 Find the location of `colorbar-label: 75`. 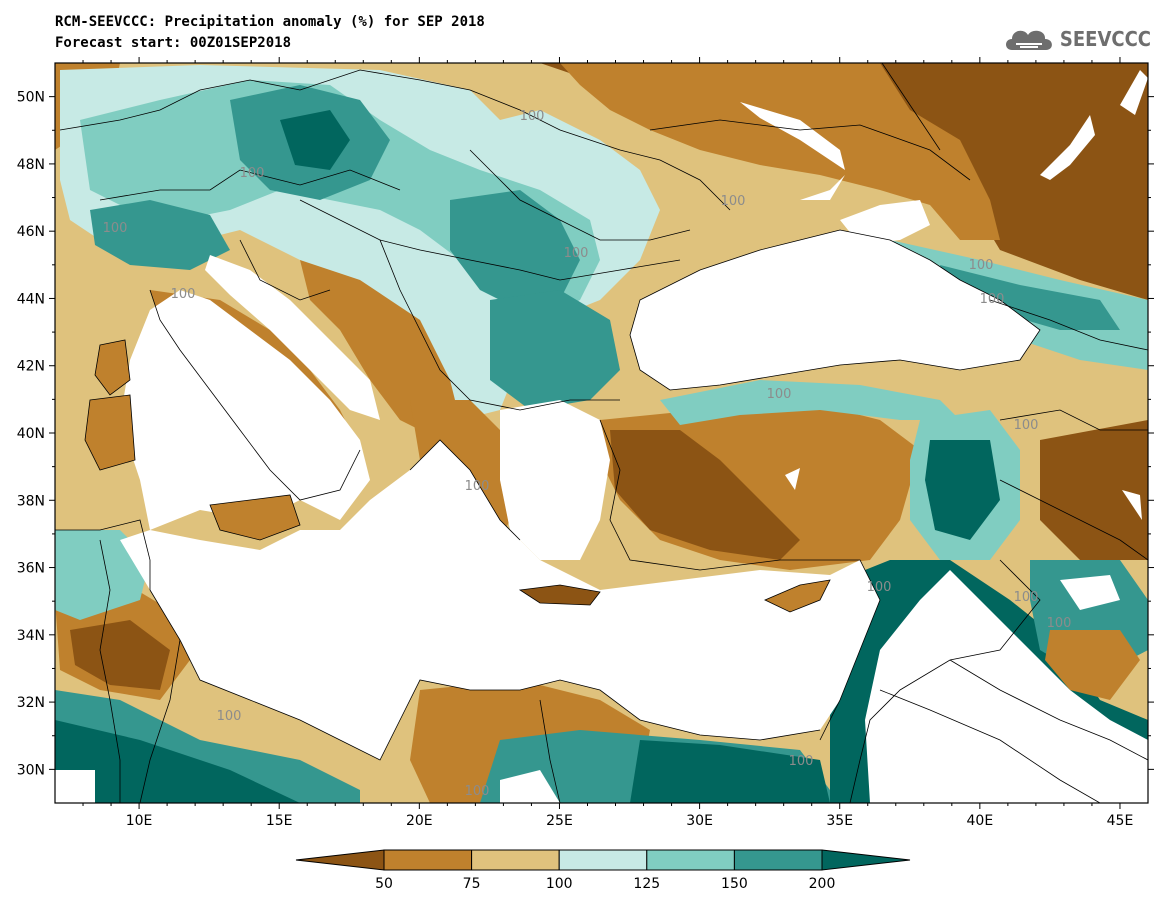

colorbar-label: 75 is located at coordinates (472, 884).